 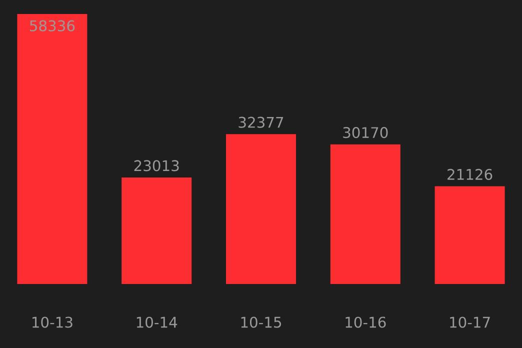 What do you see at coordinates (470, 174) in the screenshot?
I see `data-label: 21126` at bounding box center [470, 174].